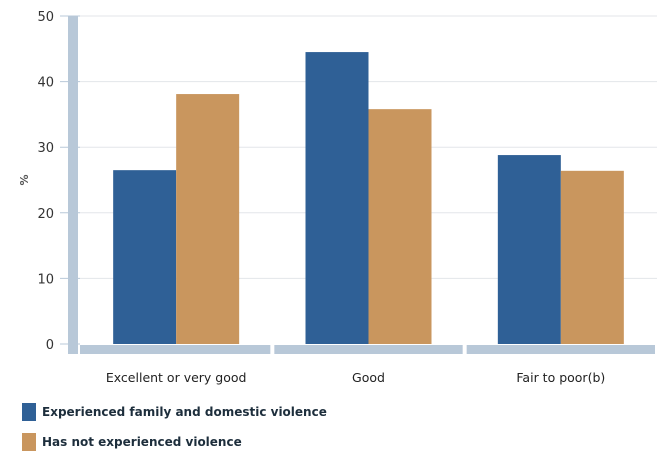 This screenshot has width=670, height=456. Describe the element at coordinates (176, 377) in the screenshot. I see `x-tick-label: Excellent or very good` at that location.